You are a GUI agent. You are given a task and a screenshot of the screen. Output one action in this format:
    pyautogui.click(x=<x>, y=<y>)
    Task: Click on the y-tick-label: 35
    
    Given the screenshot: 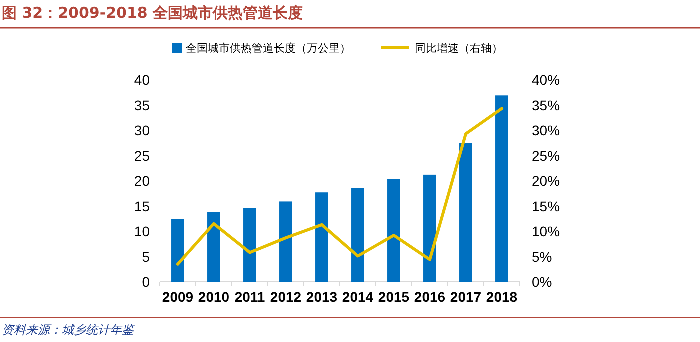 What is the action you would take?
    pyautogui.click(x=142, y=105)
    